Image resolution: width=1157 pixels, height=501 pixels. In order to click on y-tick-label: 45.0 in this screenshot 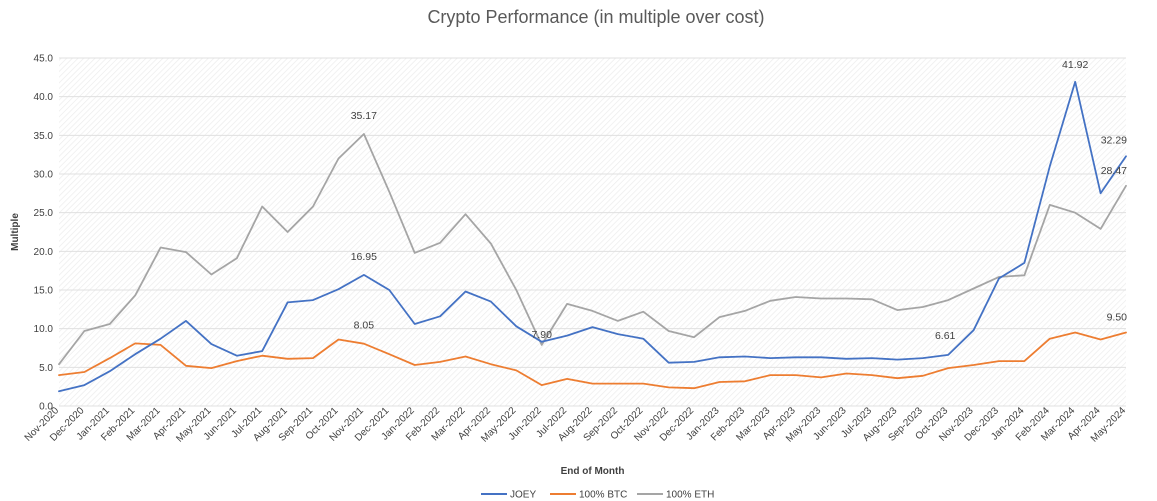, I will do `click(44, 59)`.